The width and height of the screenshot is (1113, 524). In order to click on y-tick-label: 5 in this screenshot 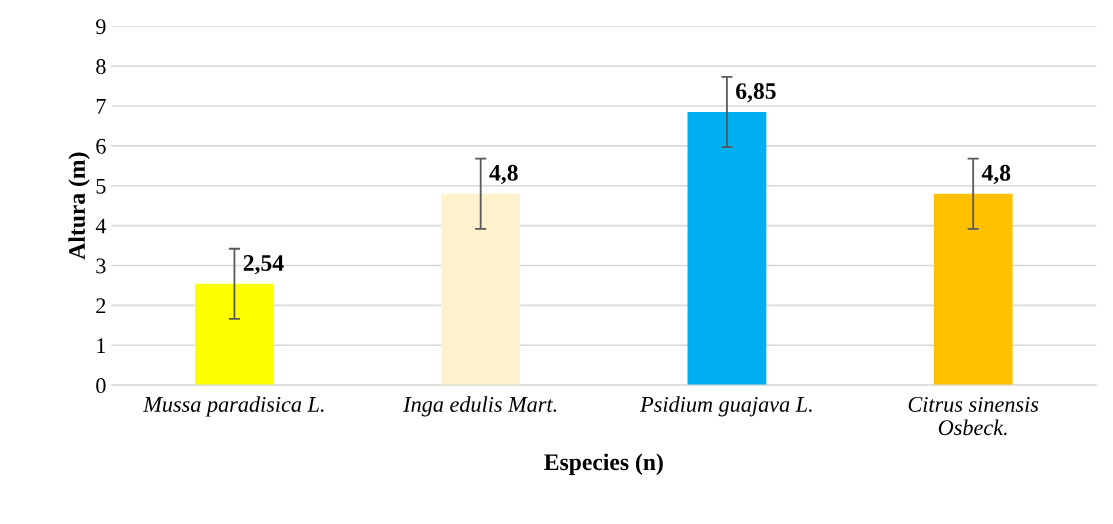, I will do `click(101, 186)`.